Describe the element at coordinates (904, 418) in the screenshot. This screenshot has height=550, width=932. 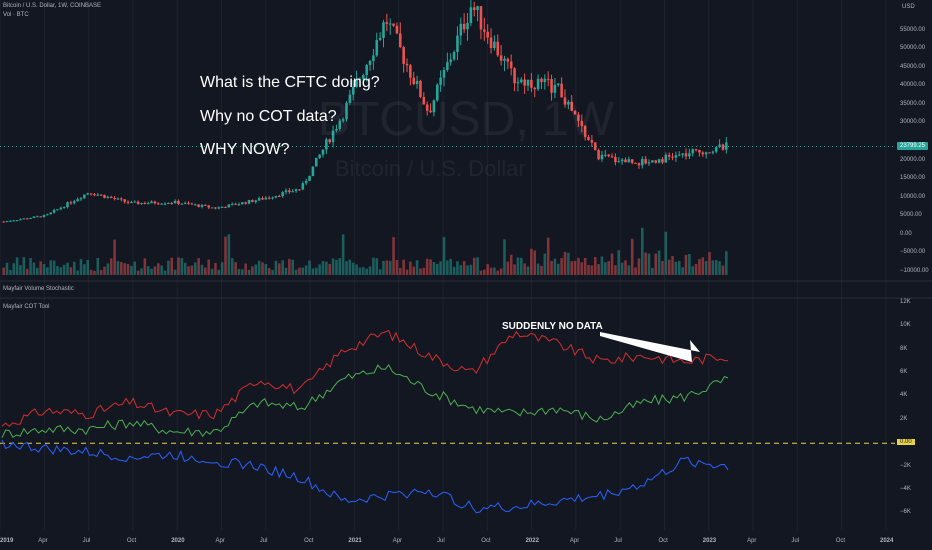
I see `cot-axis-tick: 2K` at that location.